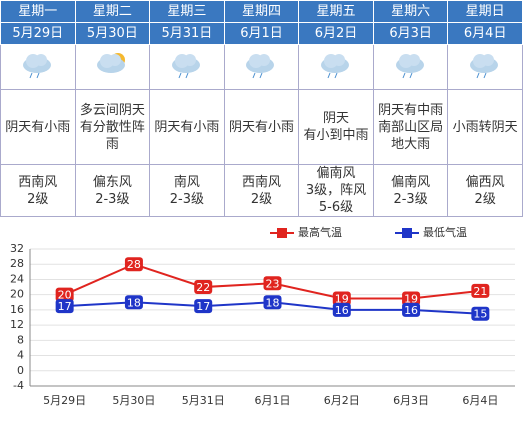 This screenshot has width=523, height=426. I want to click on date-cell: 6月1日, so click(261, 33).